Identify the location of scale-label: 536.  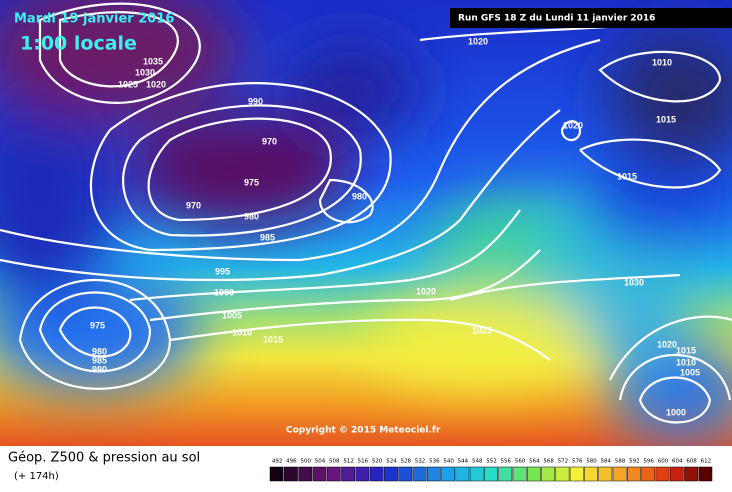
(434, 462).